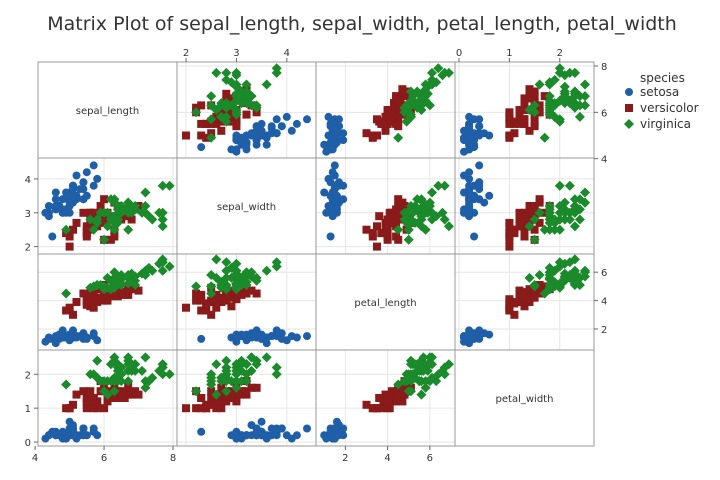 Image resolution: width=720 pixels, height=480 pixels. What do you see at coordinates (236, 53) in the screenshot?
I see `tick-label-sepal_width: 3` at bounding box center [236, 53].